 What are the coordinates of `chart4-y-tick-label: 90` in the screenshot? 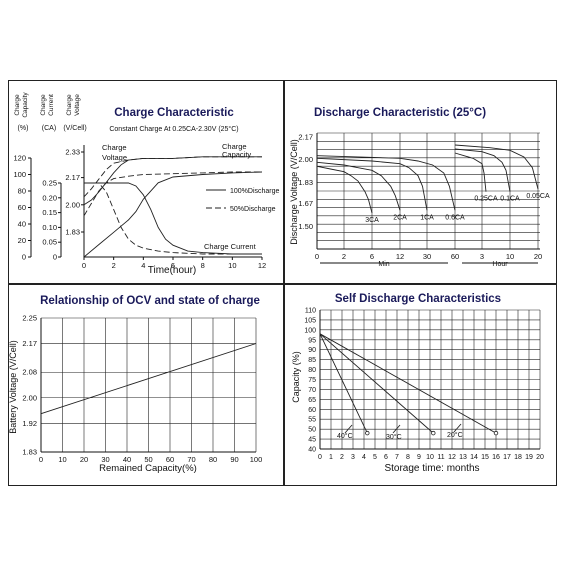 It's located at (312, 350).